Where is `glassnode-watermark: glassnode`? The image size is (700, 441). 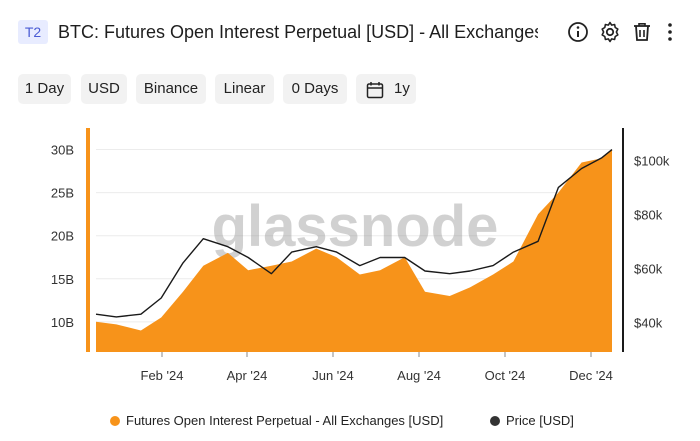 glassnode-watermark: glassnode is located at coordinates (355, 226).